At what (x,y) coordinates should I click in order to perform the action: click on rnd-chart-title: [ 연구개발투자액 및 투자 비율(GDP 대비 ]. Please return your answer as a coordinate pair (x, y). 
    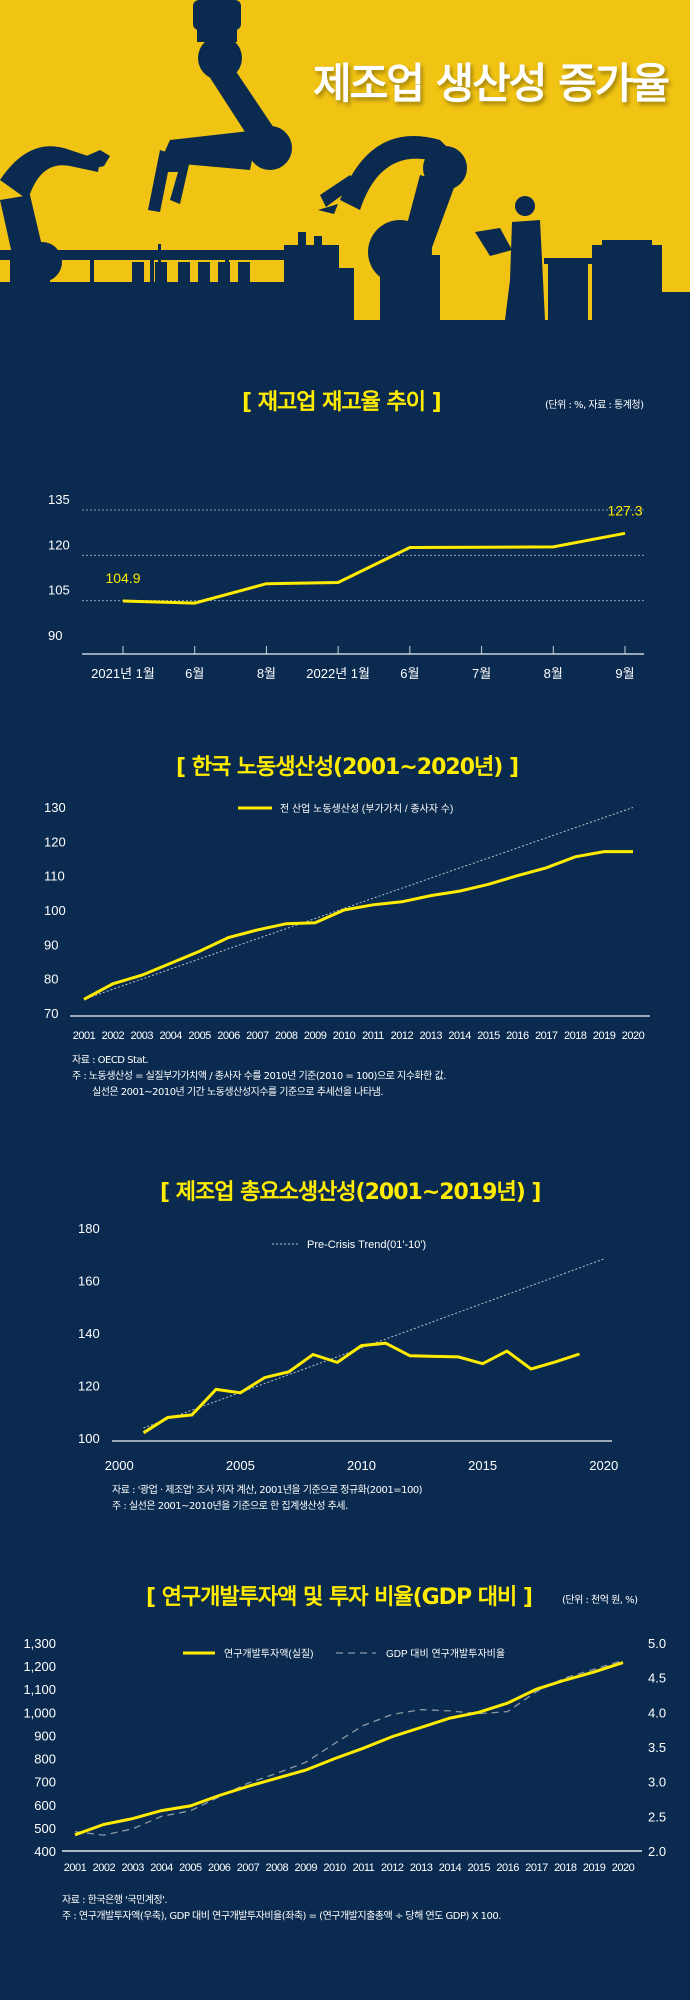
    Looking at the image, I should click on (339, 1597).